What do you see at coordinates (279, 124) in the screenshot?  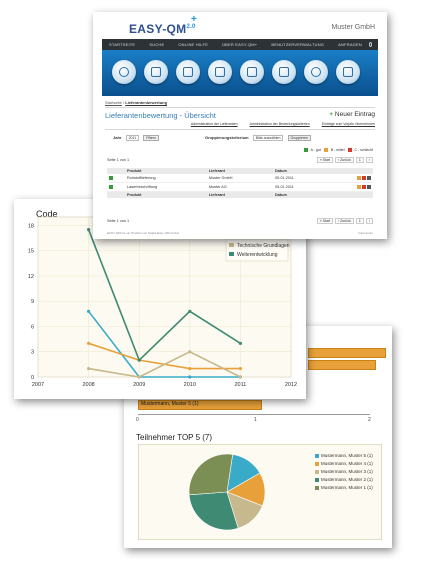 I see `link-admin-criteria: Administration der Bewertungskriterien` at bounding box center [279, 124].